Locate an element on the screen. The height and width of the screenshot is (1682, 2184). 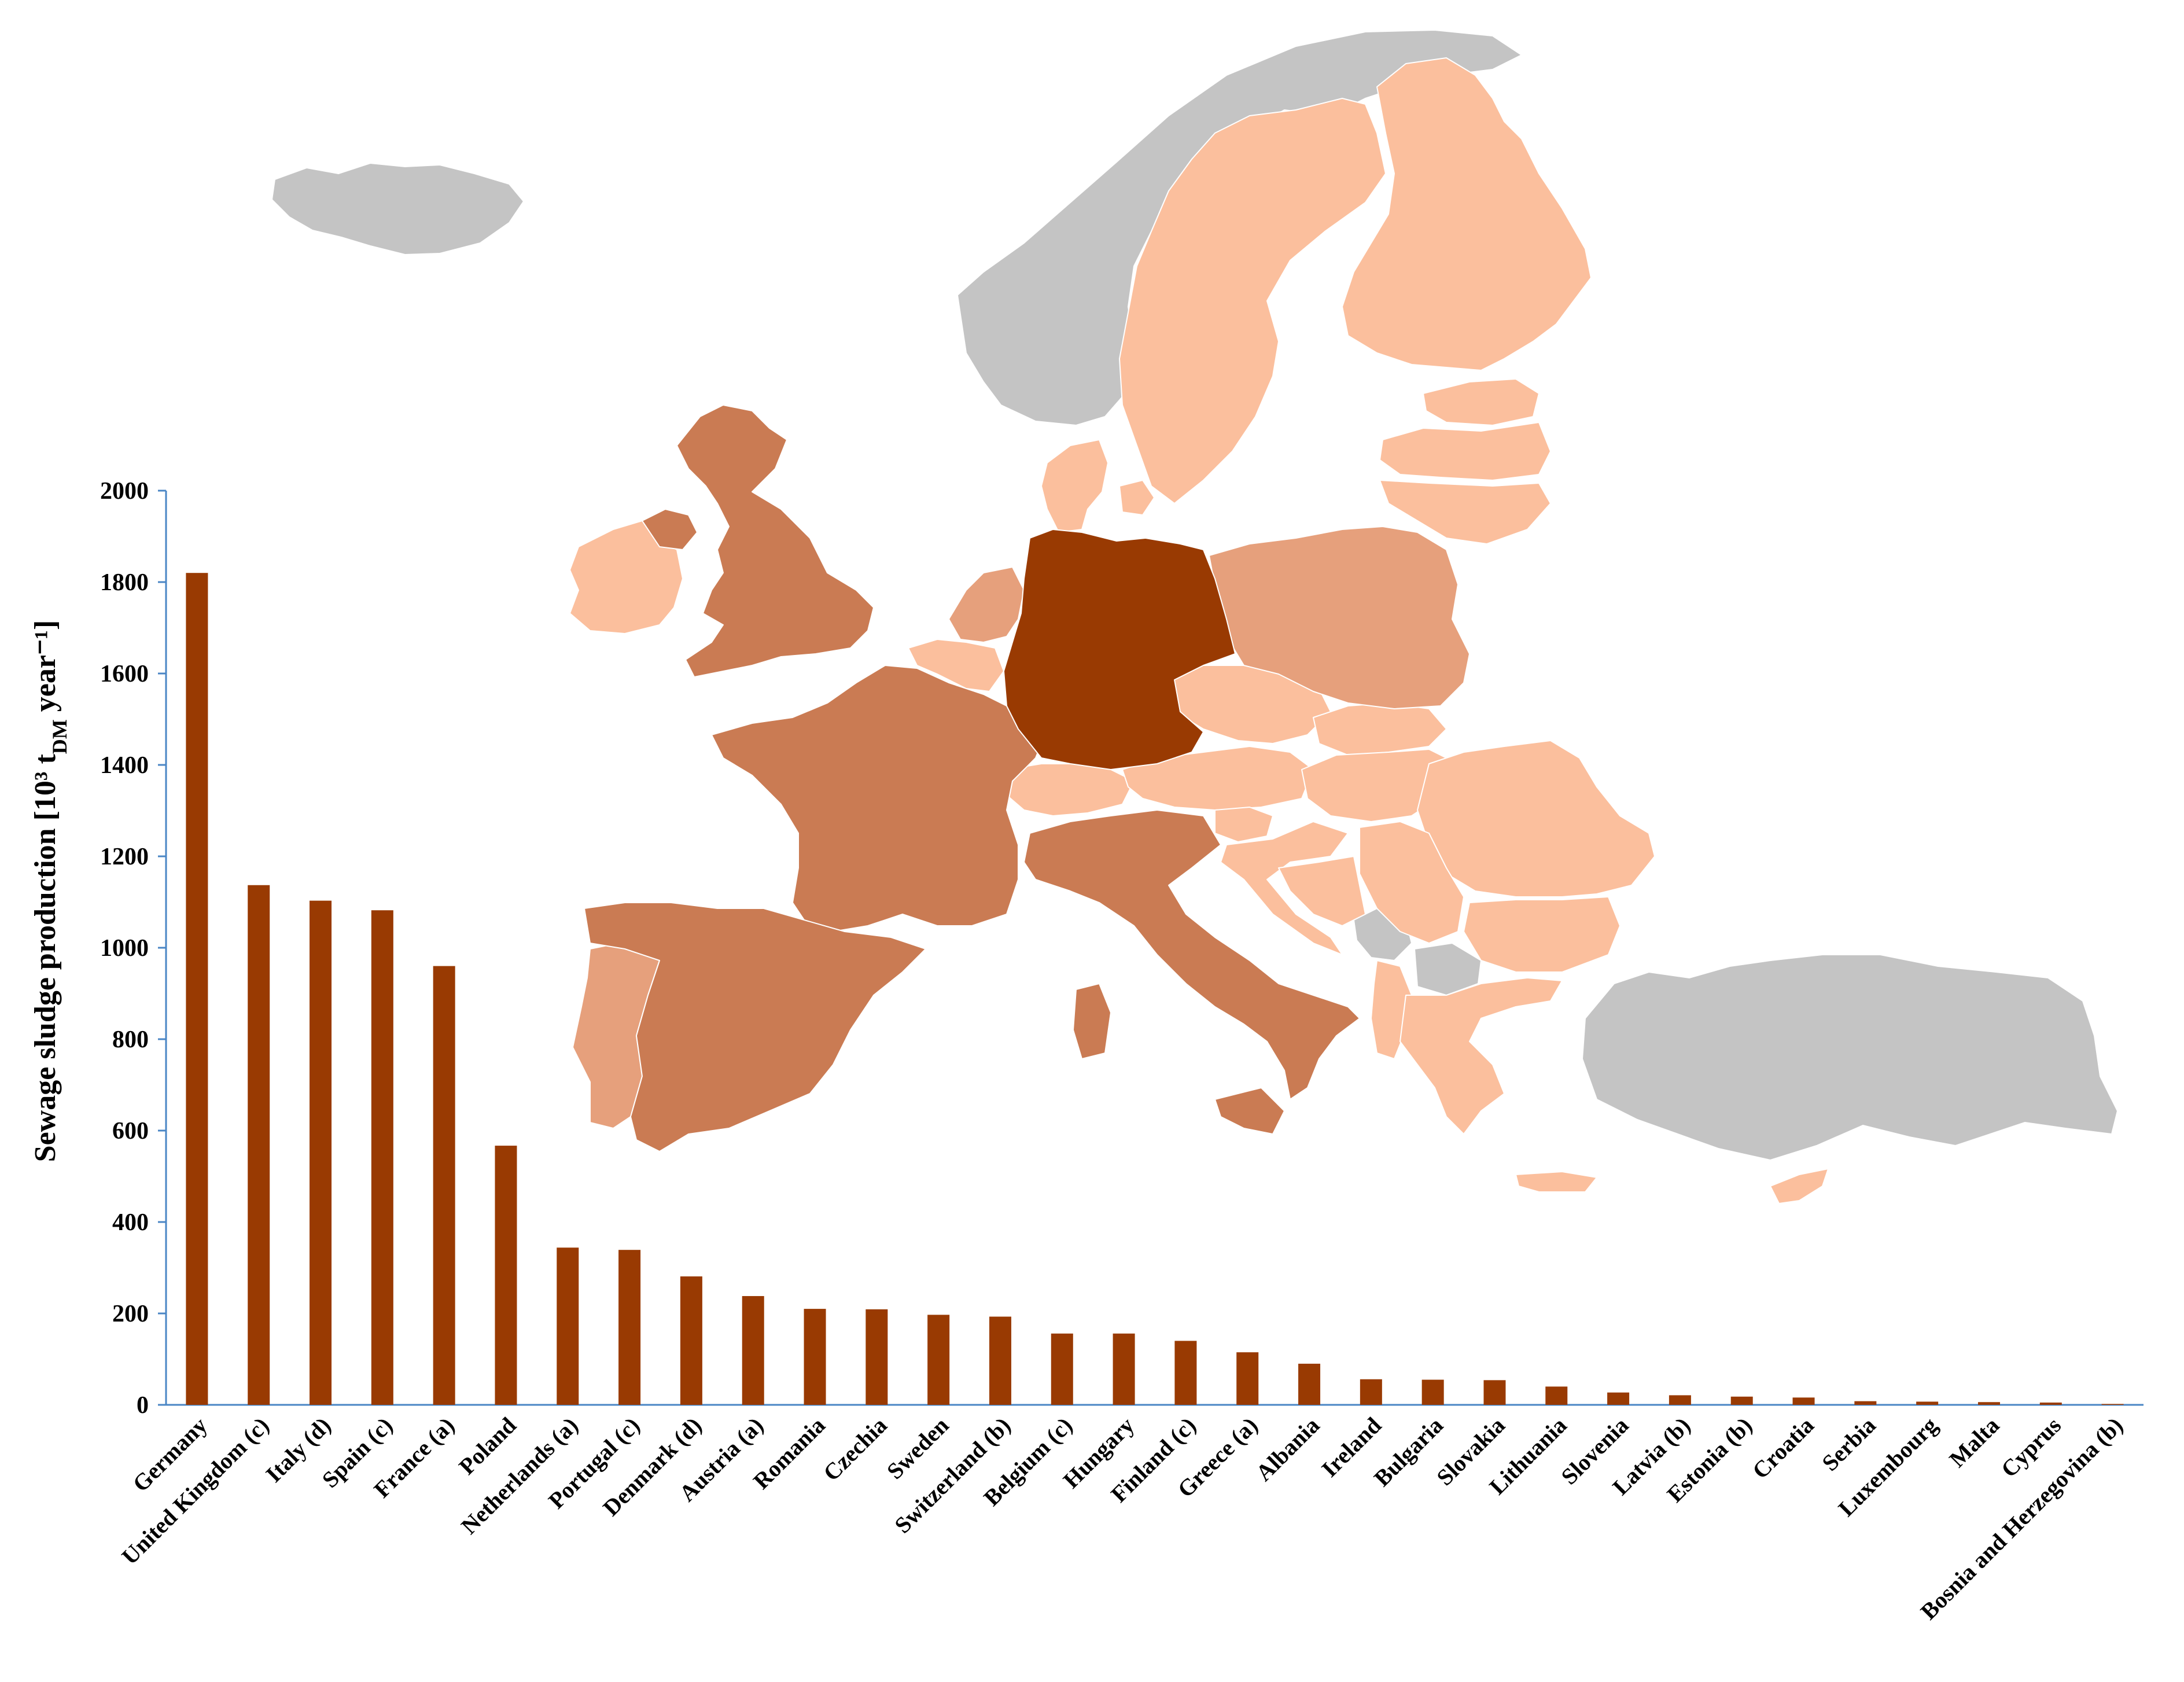
bar-france-a is located at coordinates (444, 1185).